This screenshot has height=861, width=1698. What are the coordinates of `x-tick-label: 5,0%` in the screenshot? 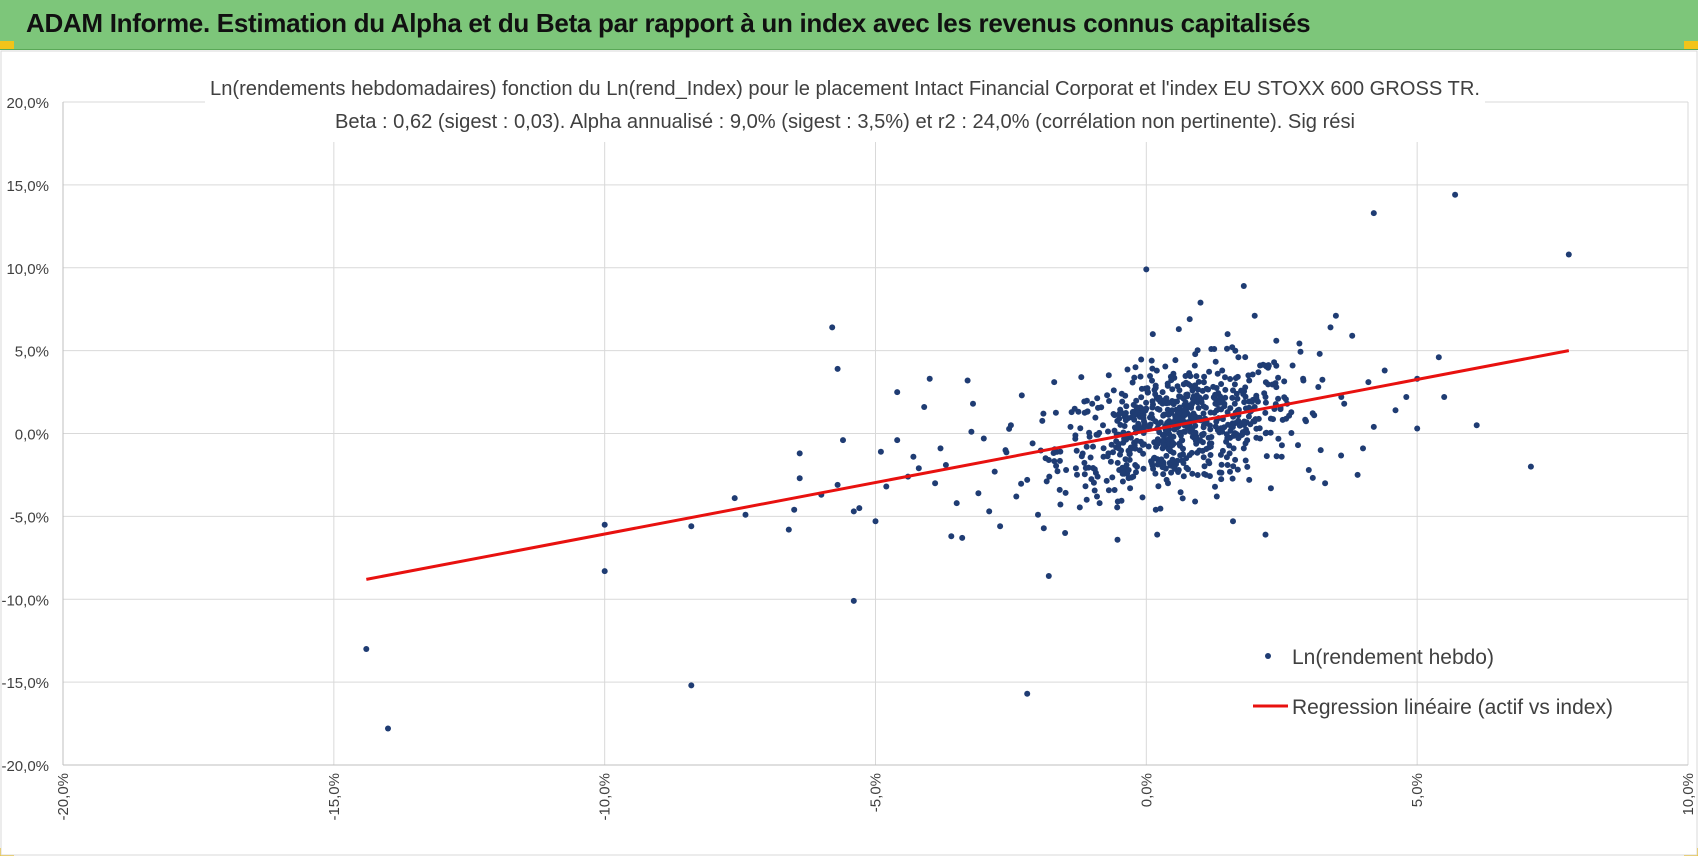 It's located at (1417, 790).